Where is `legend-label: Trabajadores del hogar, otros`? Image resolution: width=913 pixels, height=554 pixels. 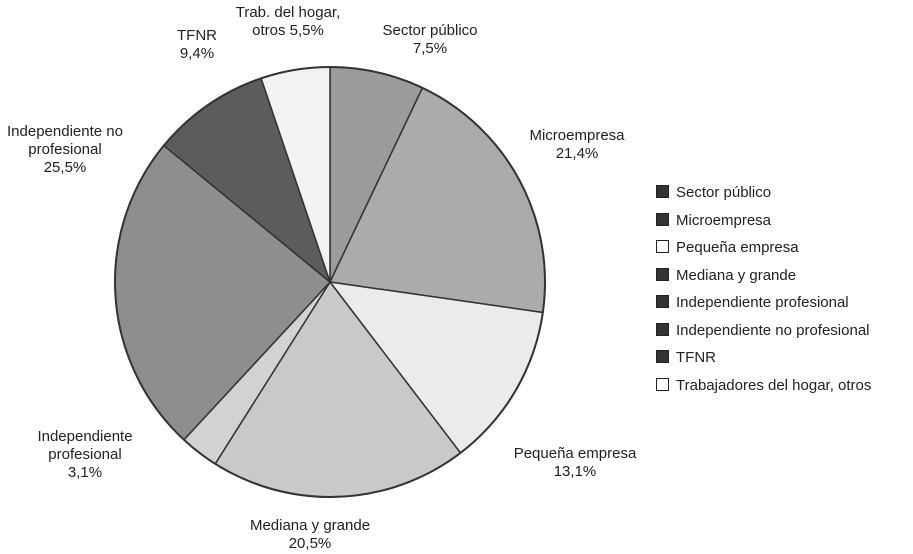 legend-label: Trabajadores del hogar, otros is located at coordinates (774, 385).